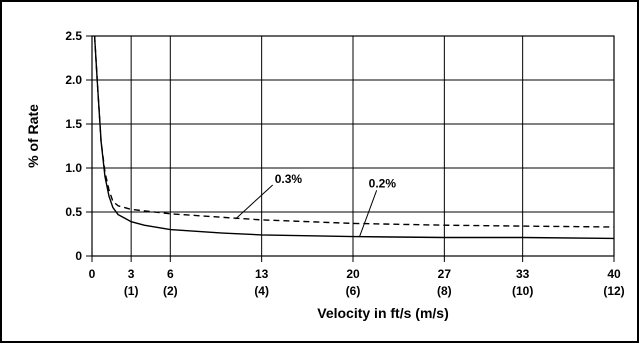 This screenshot has width=639, height=343. Describe the element at coordinates (613, 291) in the screenshot. I see `x-tick-sublabel: (12)` at that location.